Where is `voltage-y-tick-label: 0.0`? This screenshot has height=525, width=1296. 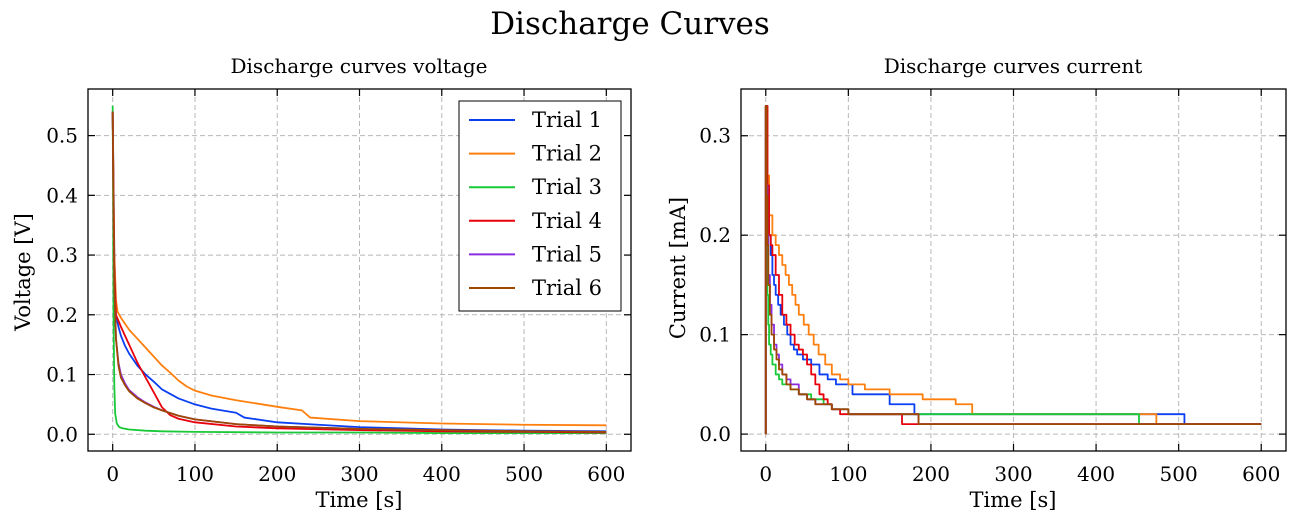
voltage-y-tick-label: 0.0 is located at coordinates (62, 434).